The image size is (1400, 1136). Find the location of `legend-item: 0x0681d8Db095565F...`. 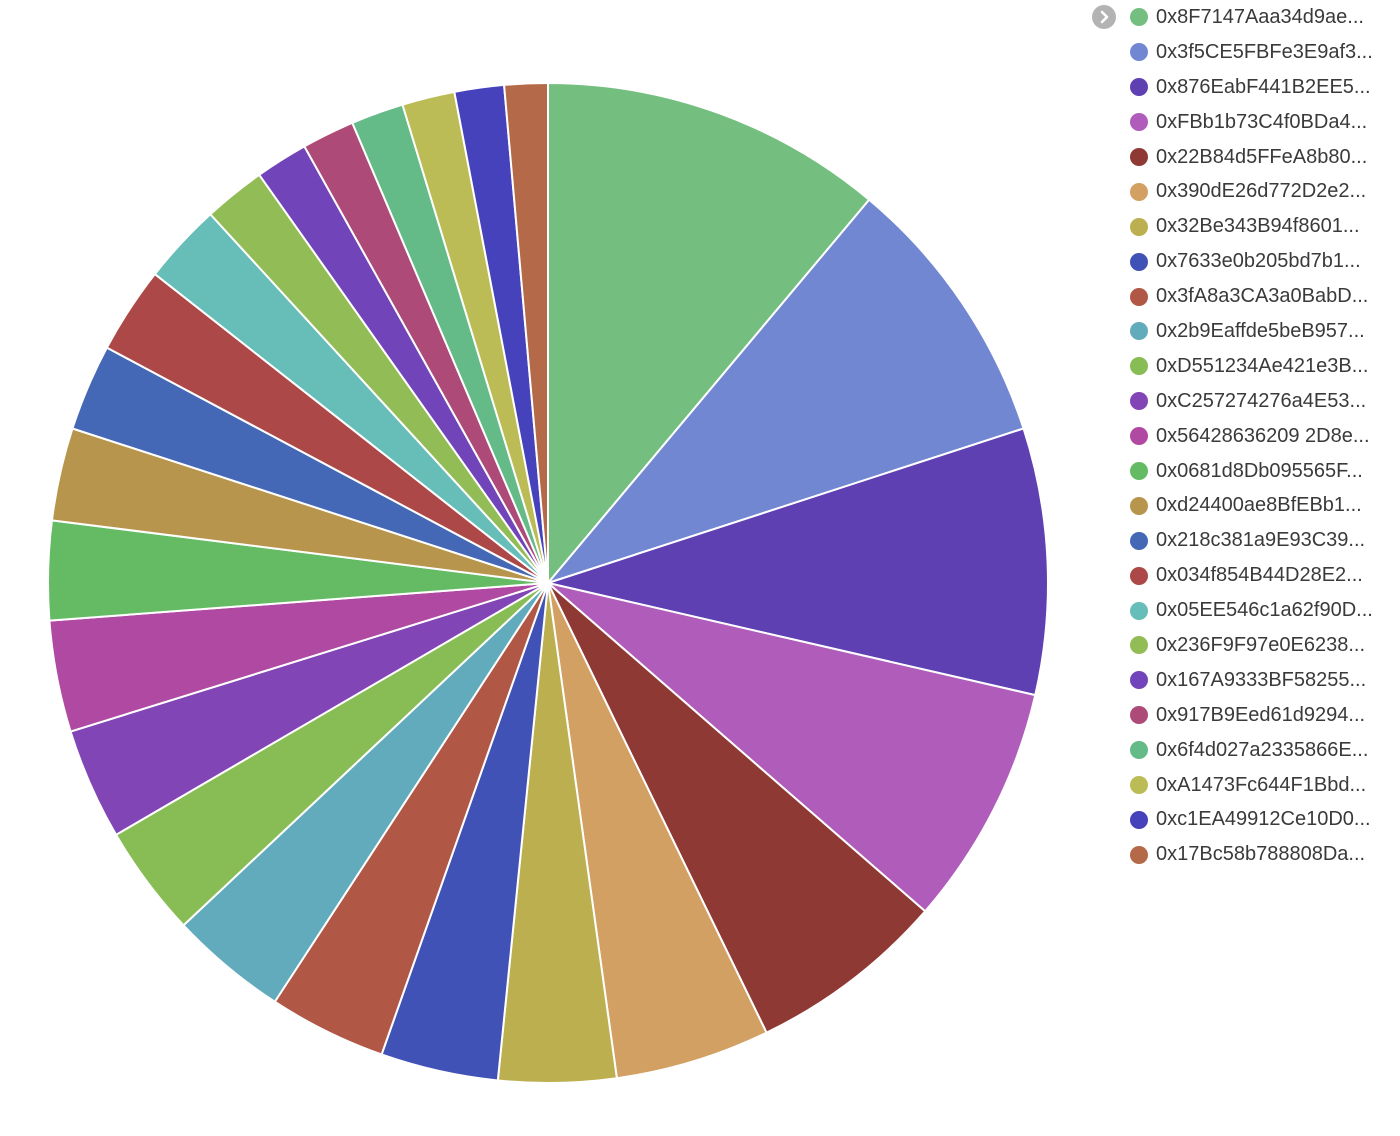

legend-item: 0x0681d8Db095565F... is located at coordinates (1265, 471).